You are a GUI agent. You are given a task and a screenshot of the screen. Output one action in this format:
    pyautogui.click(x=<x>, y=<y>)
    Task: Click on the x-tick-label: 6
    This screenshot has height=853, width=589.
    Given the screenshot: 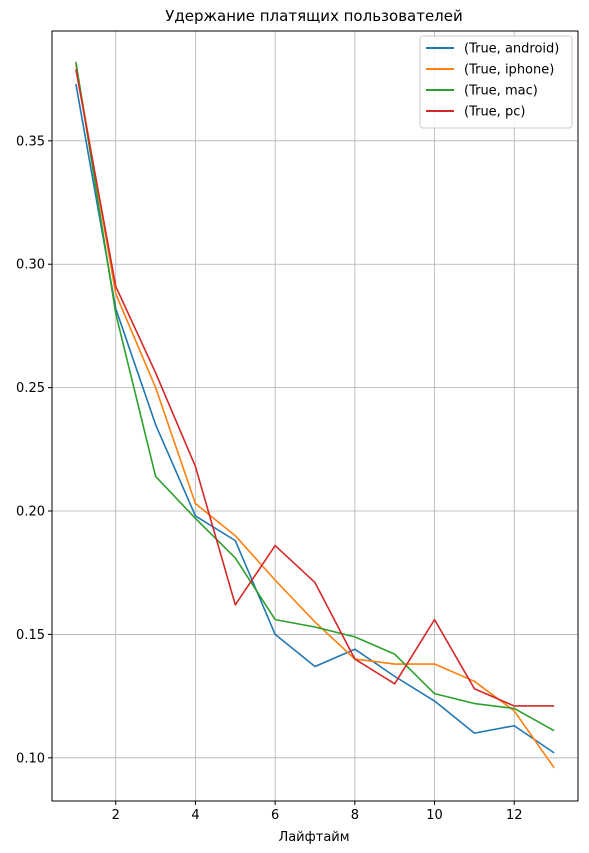 What is the action you would take?
    pyautogui.click(x=275, y=815)
    